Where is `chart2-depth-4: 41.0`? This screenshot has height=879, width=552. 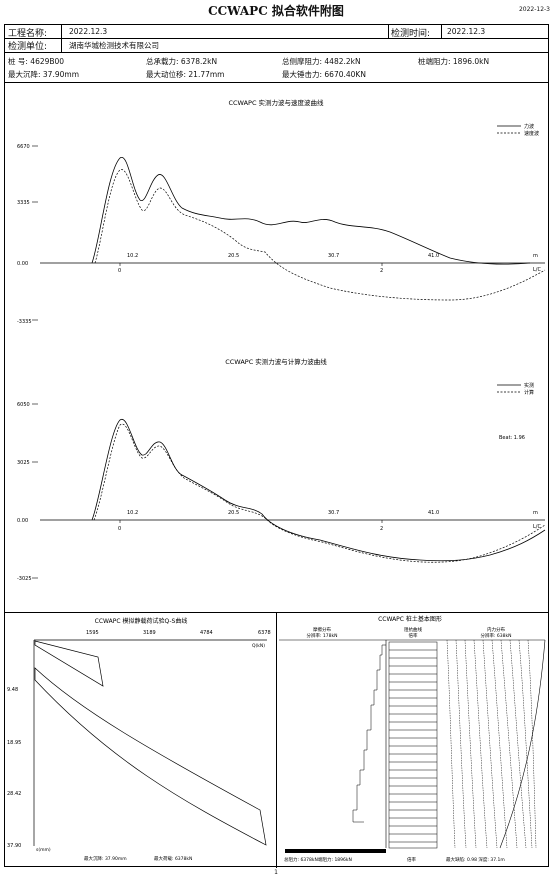 chart2-depth-4: 41.0 is located at coordinates (433, 513).